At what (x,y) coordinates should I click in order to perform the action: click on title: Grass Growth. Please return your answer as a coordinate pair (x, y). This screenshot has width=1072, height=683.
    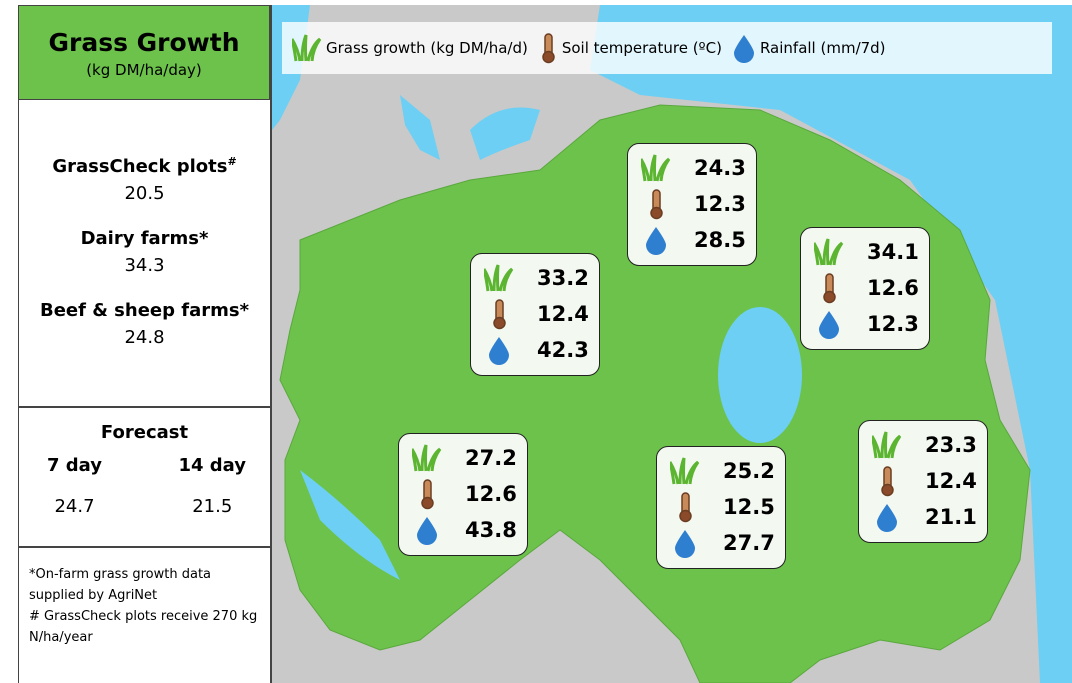
    Looking at the image, I should click on (144, 42).